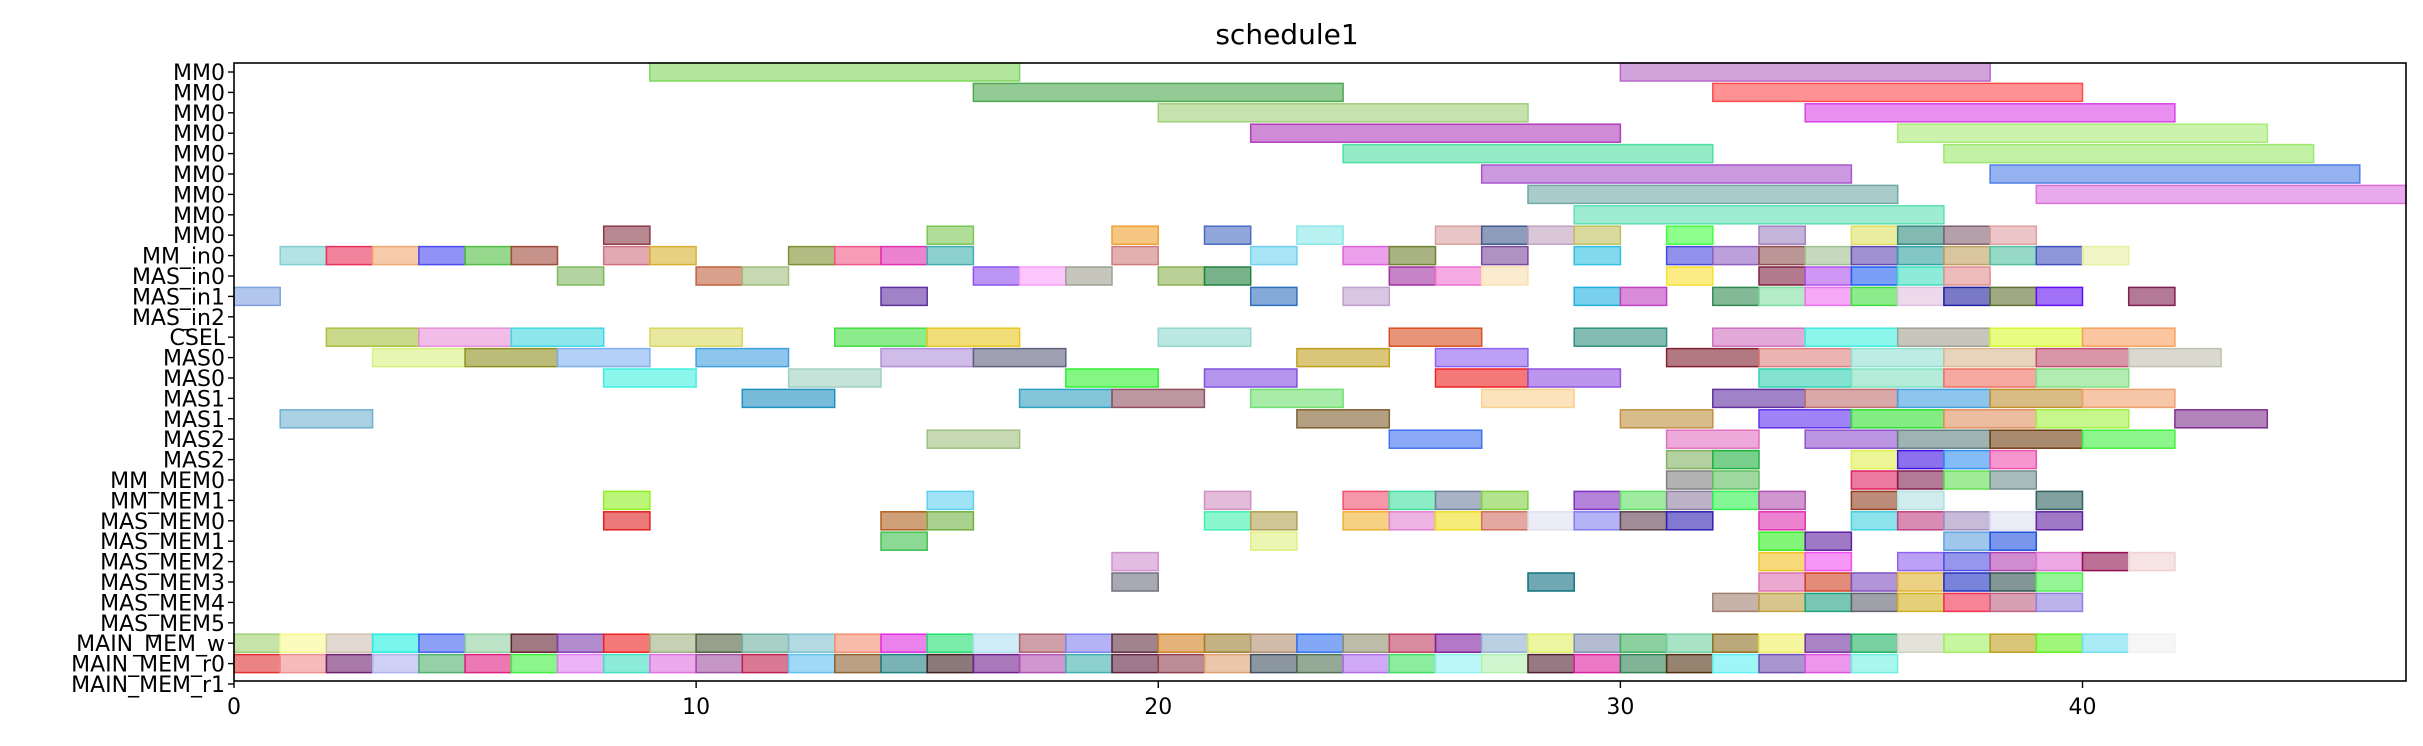 Image resolution: width=2423 pixels, height=746 pixels. Describe the element at coordinates (194, 440) in the screenshot. I see `y-tick-label: MAS2` at that location.